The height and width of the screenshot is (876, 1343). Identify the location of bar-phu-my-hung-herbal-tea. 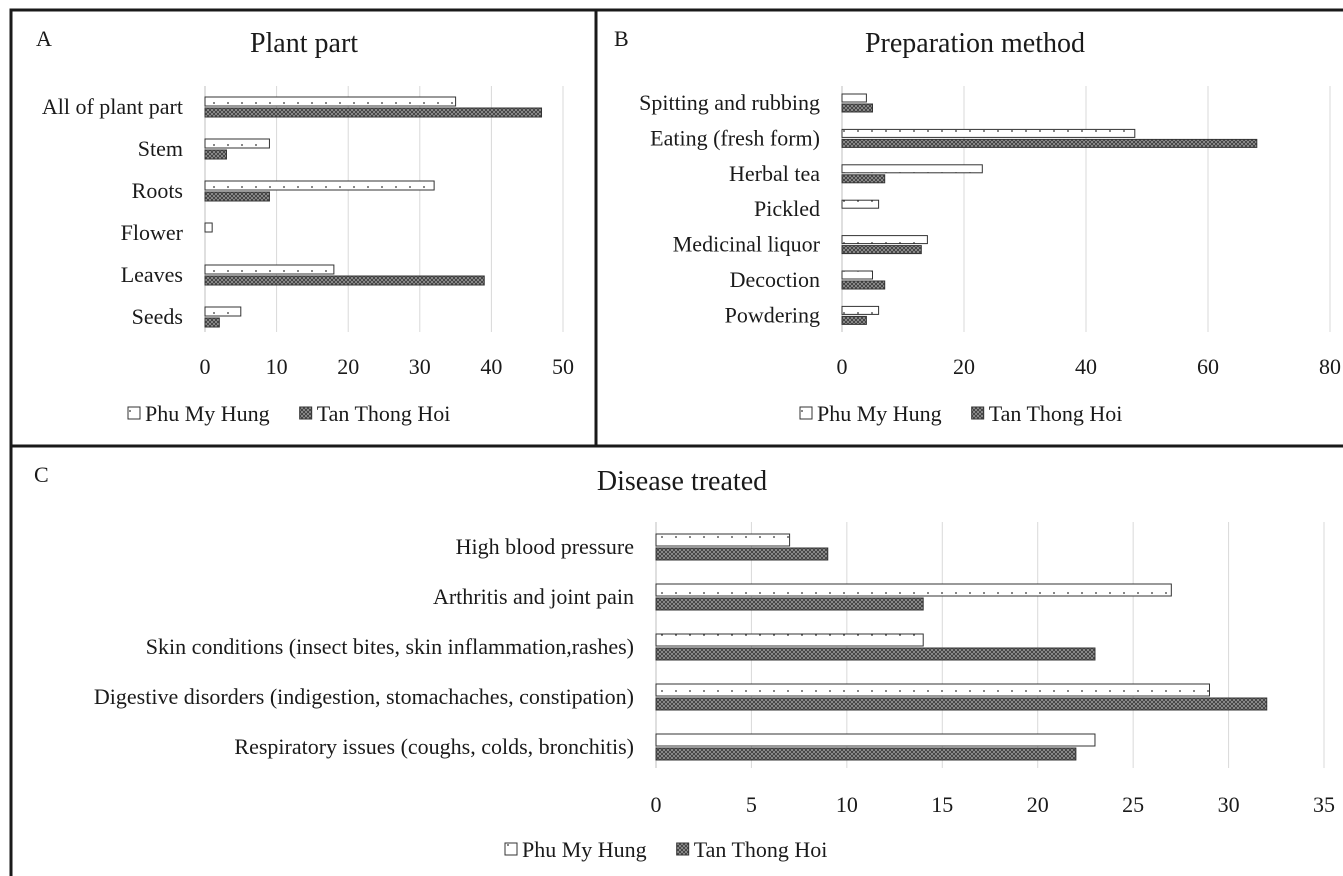
(912, 169).